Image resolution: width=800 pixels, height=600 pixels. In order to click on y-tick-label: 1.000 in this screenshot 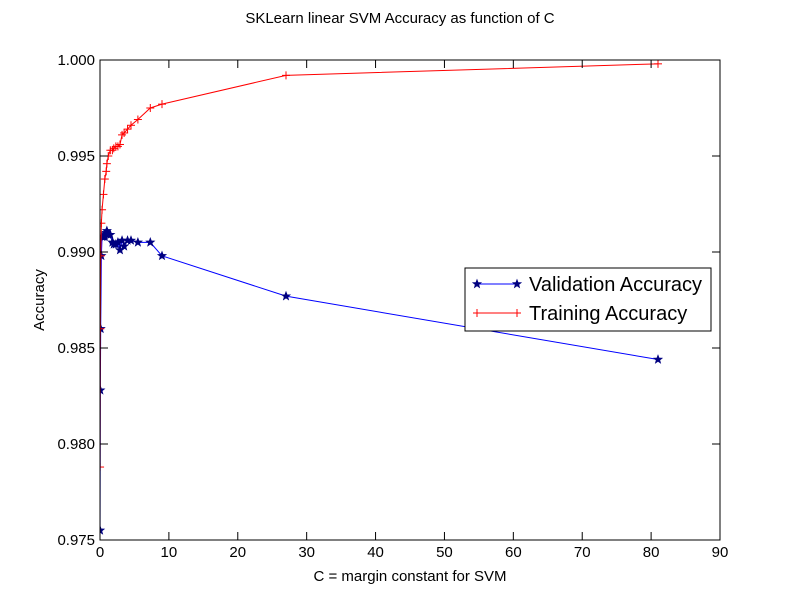, I will do `click(76, 60)`.